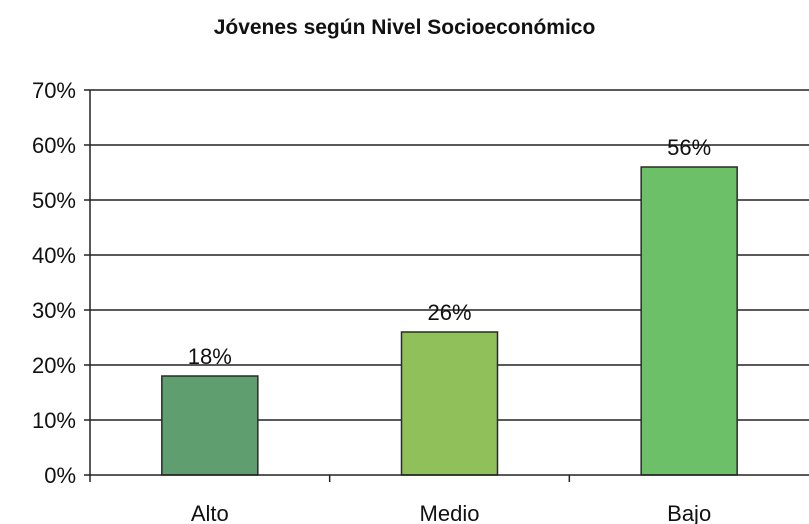 The image size is (809, 524). I want to click on chart-title: Jóvenes según Nivel Socioeconómico, so click(404, 27).